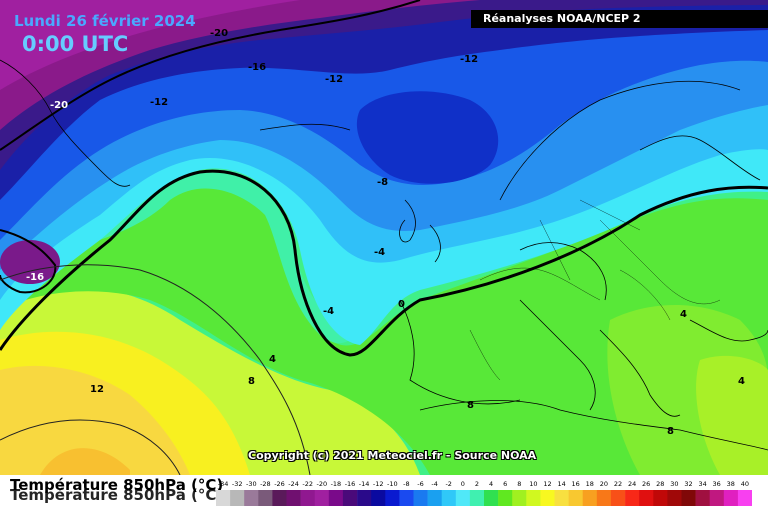 The image size is (768, 512). Describe the element at coordinates (688, 484) in the screenshot. I see `scale-tick-label: 32` at that location.